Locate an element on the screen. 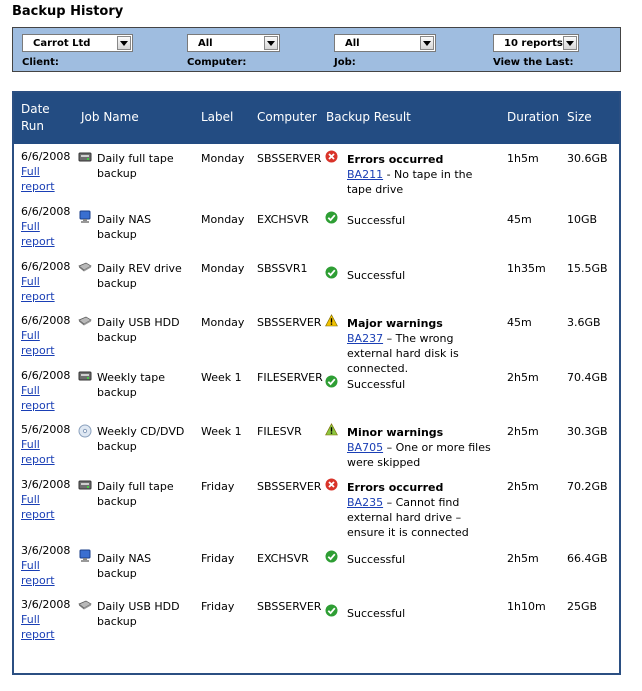 This screenshot has width=642, height=691. client-label: Client: is located at coordinates (40, 62).